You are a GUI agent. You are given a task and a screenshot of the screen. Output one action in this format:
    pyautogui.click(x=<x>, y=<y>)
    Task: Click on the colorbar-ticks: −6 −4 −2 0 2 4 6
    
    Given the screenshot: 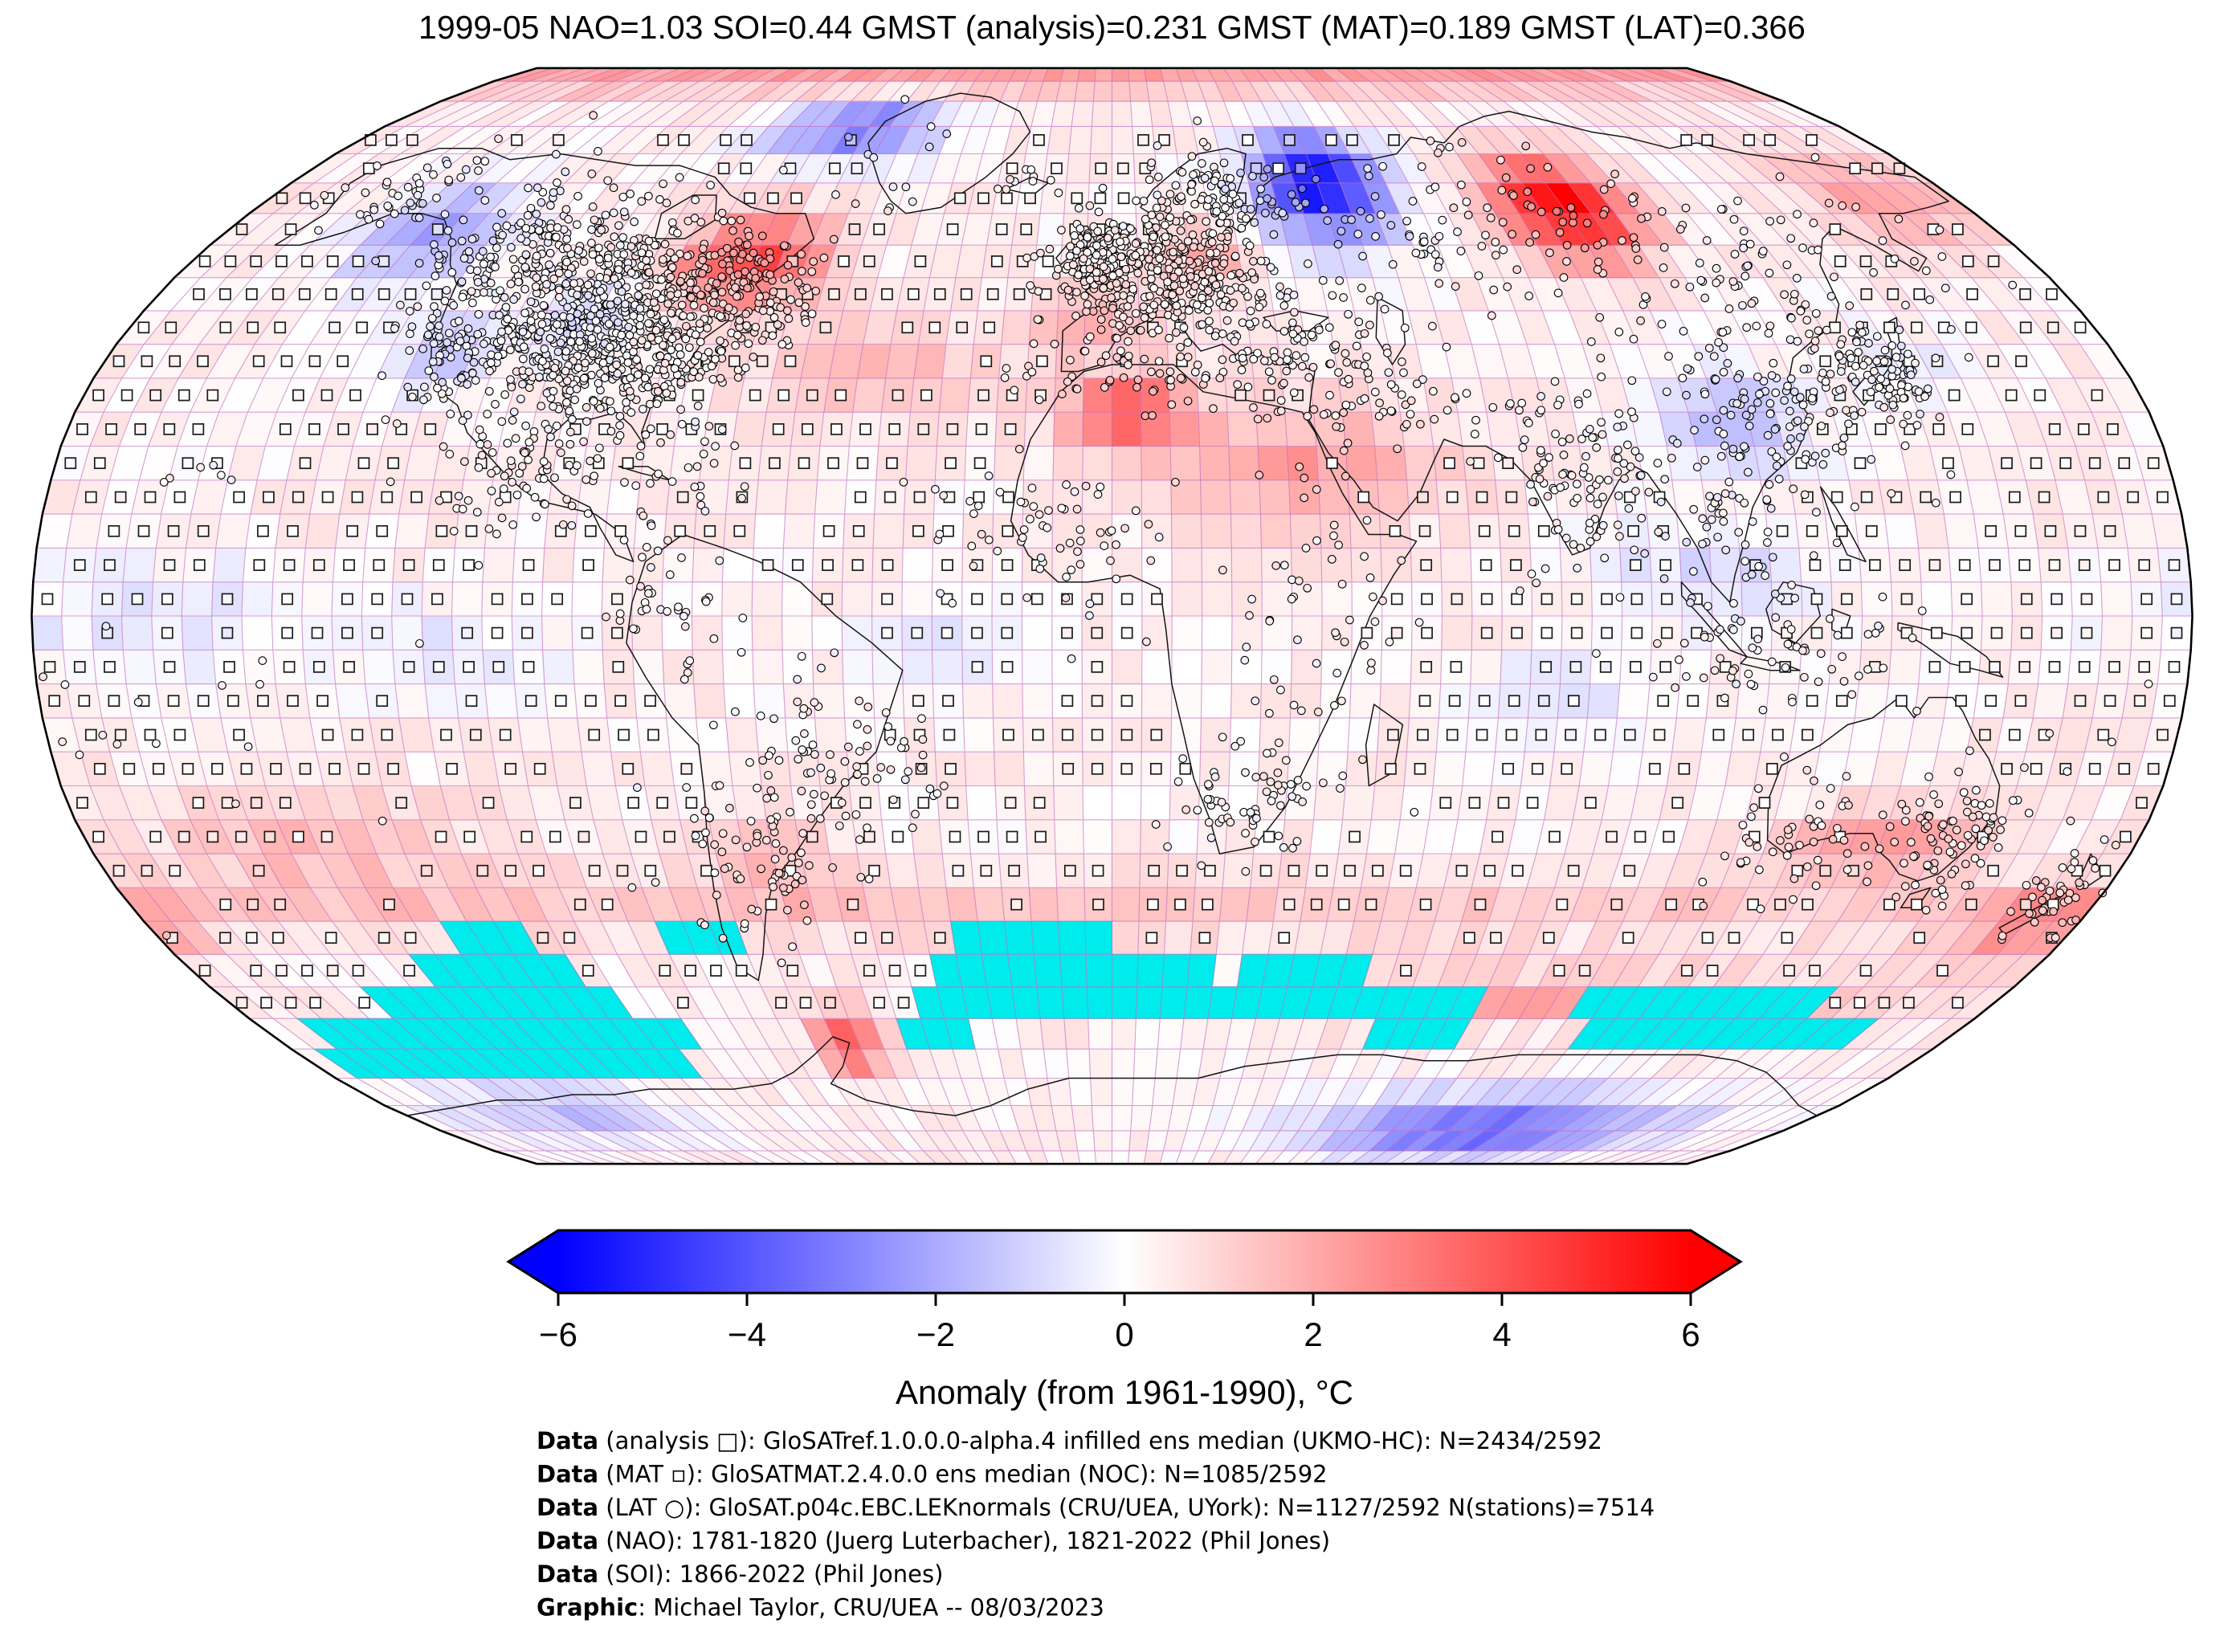 What is the action you would take?
    pyautogui.click(x=1119, y=1323)
    